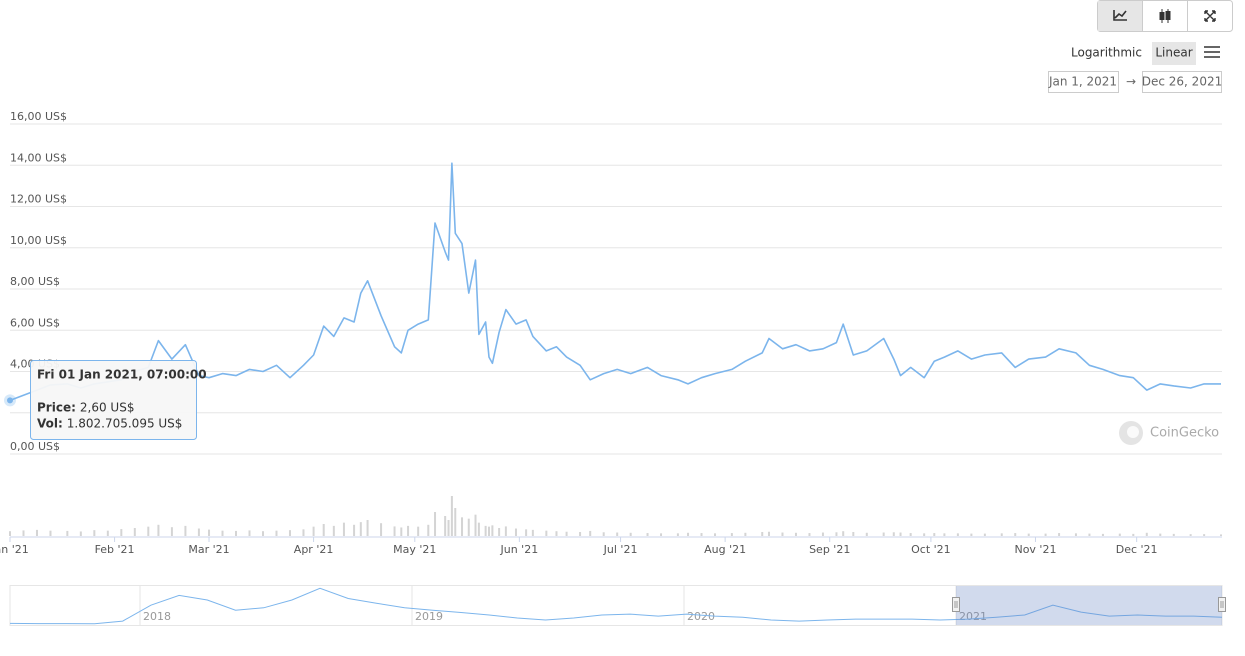  What do you see at coordinates (1182, 82) in the screenshot?
I see `date-to-input` at bounding box center [1182, 82].